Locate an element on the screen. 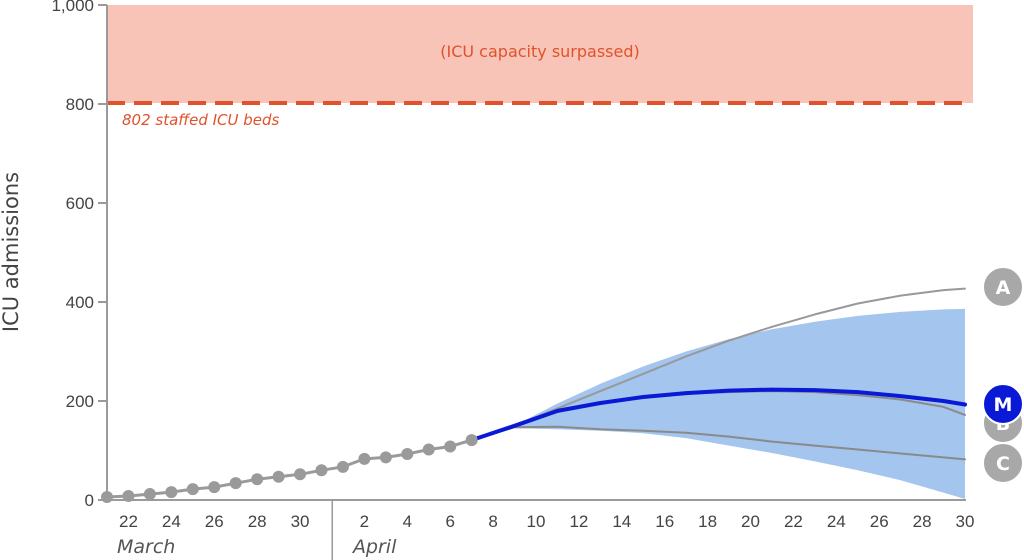 The image size is (1024, 560). month-label: April is located at coordinates (374, 547).